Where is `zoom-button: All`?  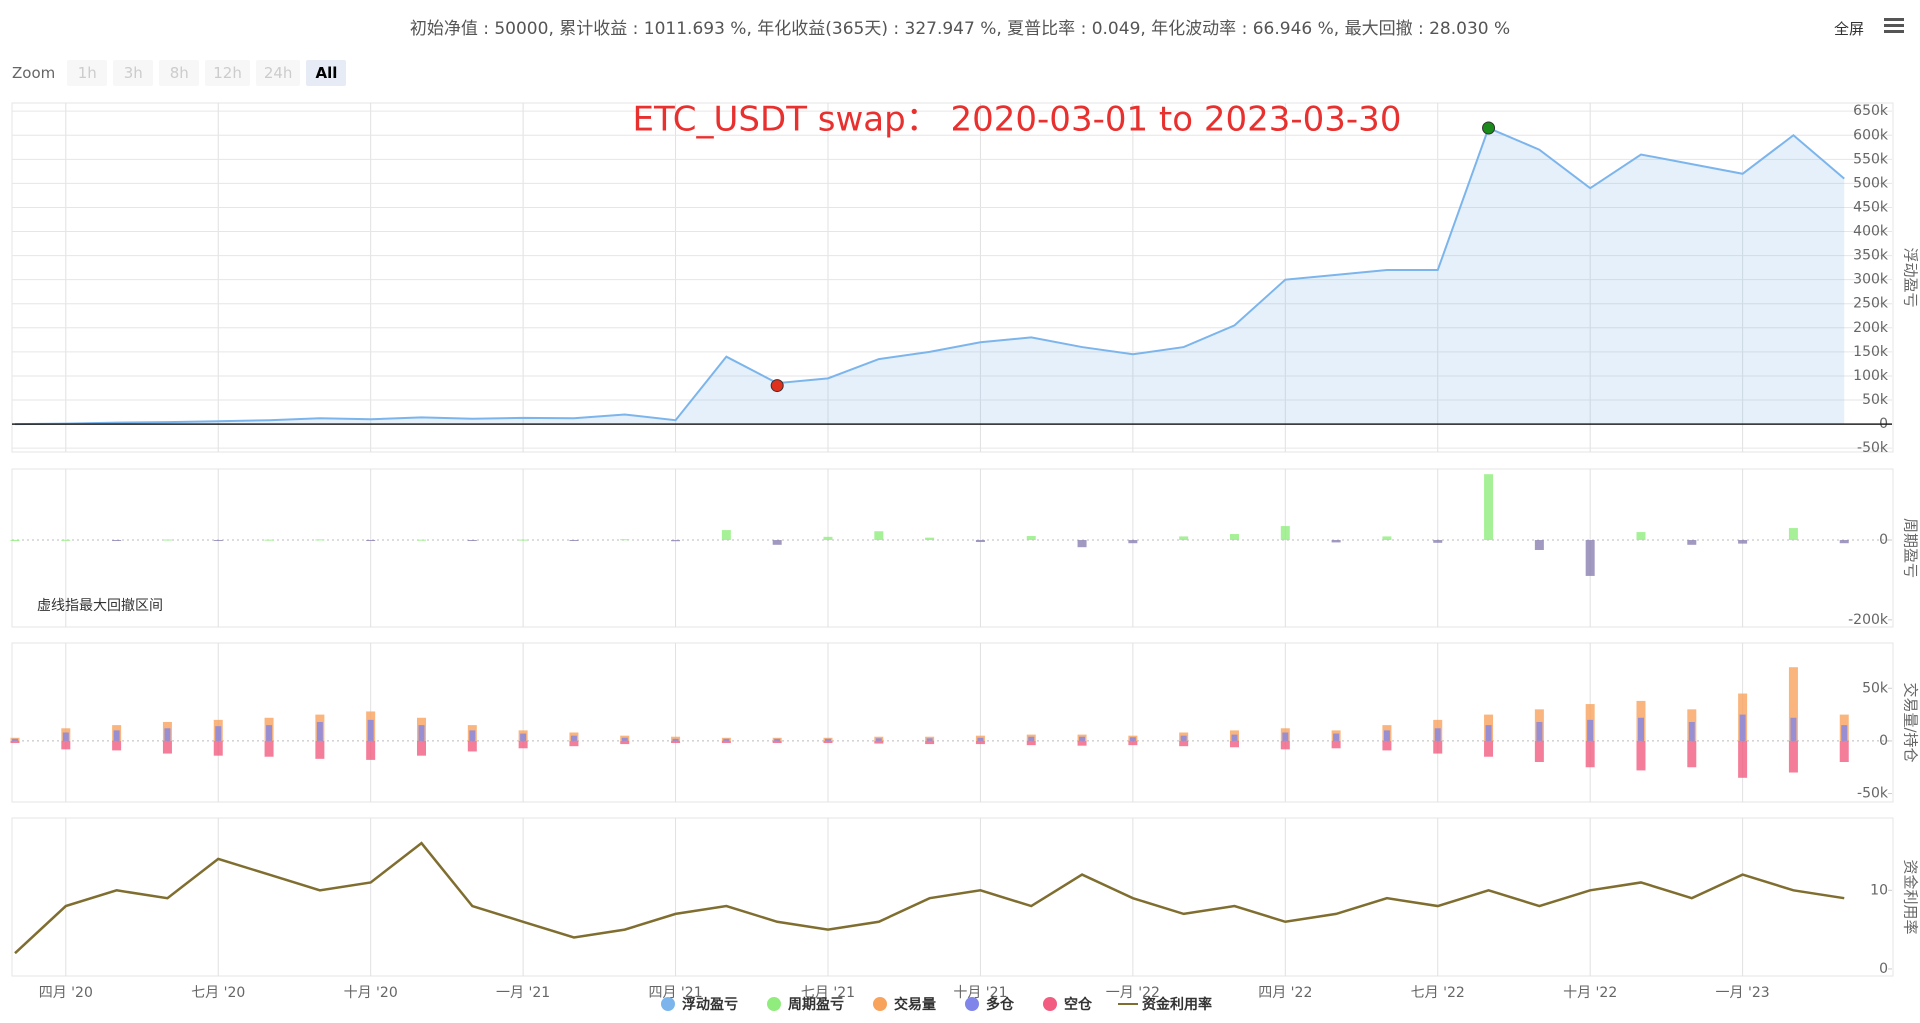
zoom-button: All is located at coordinates (326, 73).